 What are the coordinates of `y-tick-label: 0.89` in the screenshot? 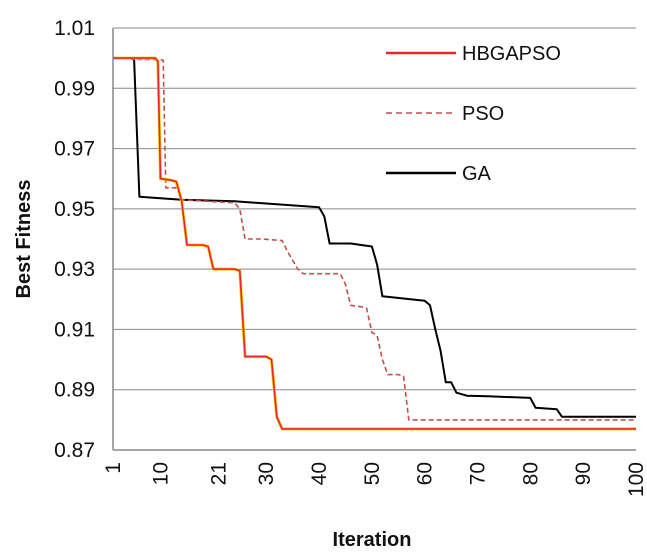 It's located at (74, 390).